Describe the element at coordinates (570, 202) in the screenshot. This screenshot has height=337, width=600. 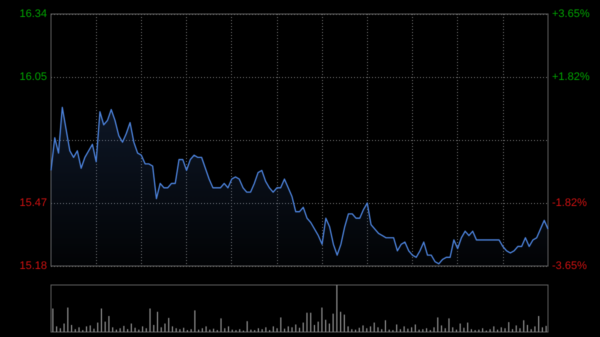
I see `y2-tick-label: -1.82%` at that location.